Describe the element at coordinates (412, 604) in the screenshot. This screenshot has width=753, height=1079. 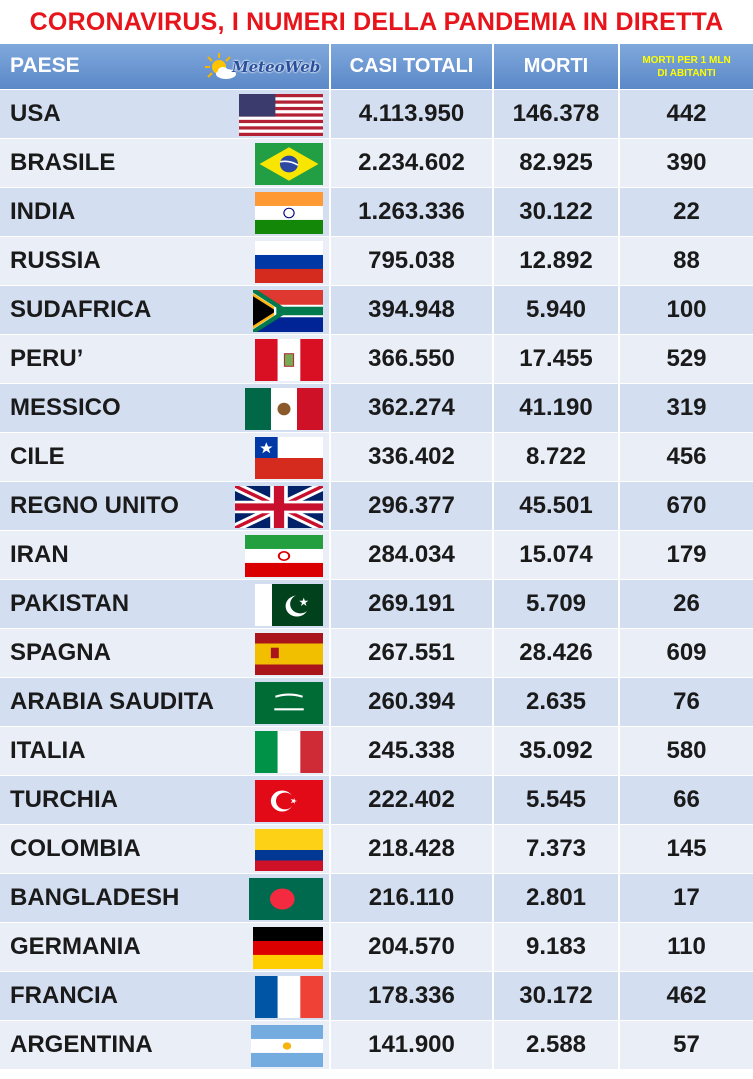
I see `total-cases-cell: 269.191` at that location.